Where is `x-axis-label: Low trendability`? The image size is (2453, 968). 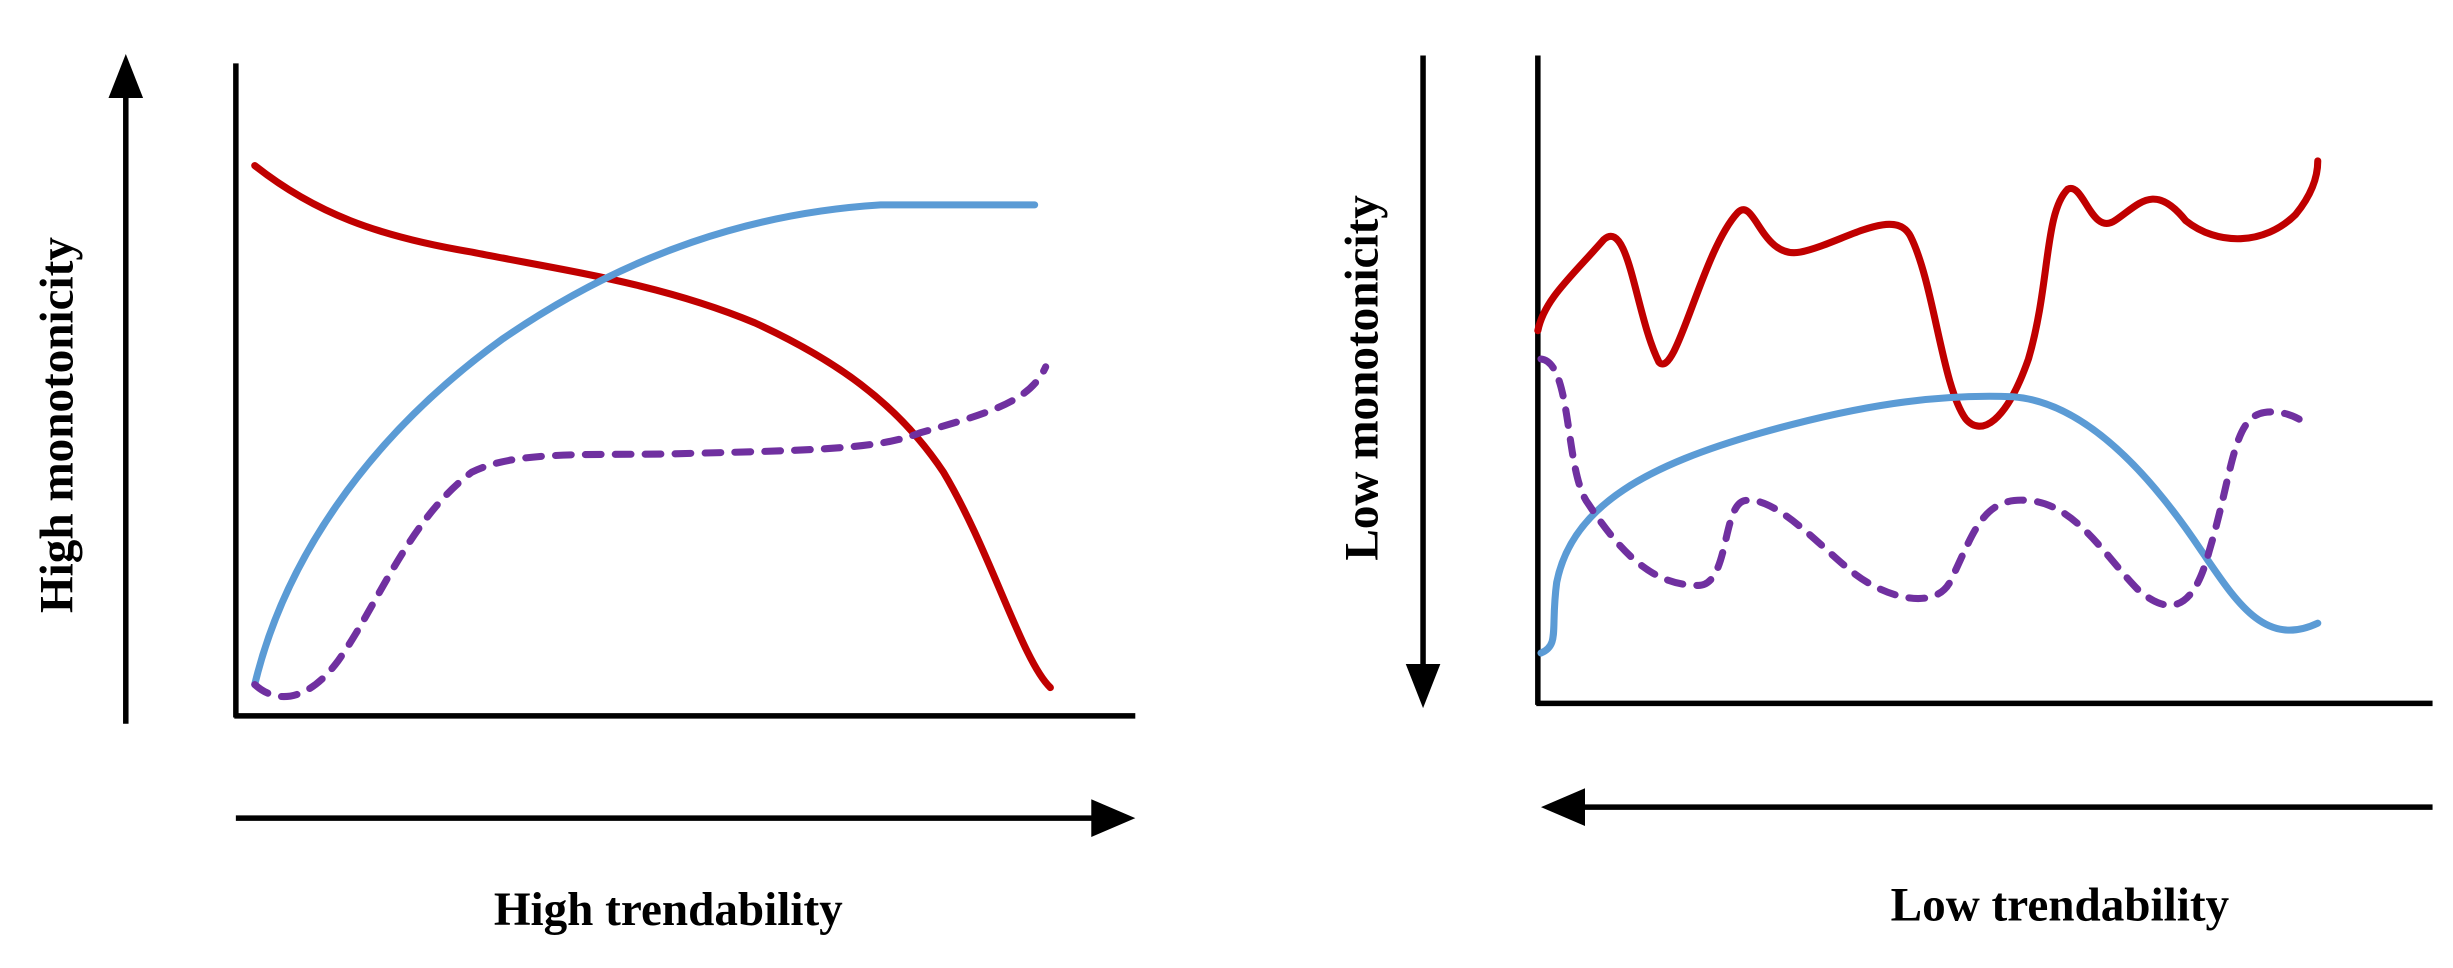
x-axis-label: Low trendability is located at coordinates (2060, 905).